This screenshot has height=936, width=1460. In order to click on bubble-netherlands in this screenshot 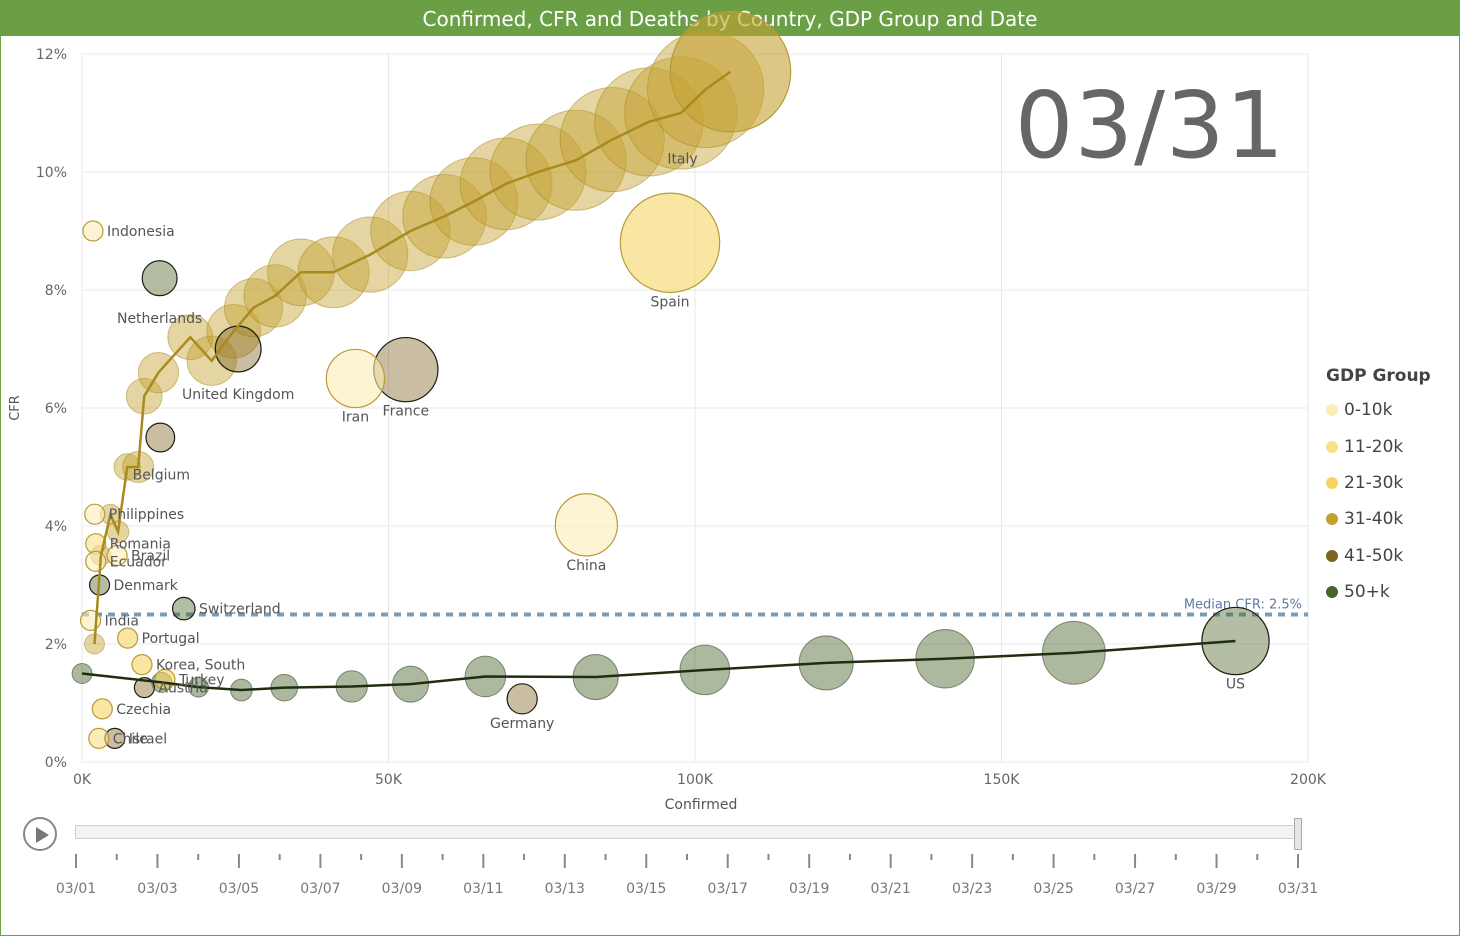, I will do `click(159, 278)`.